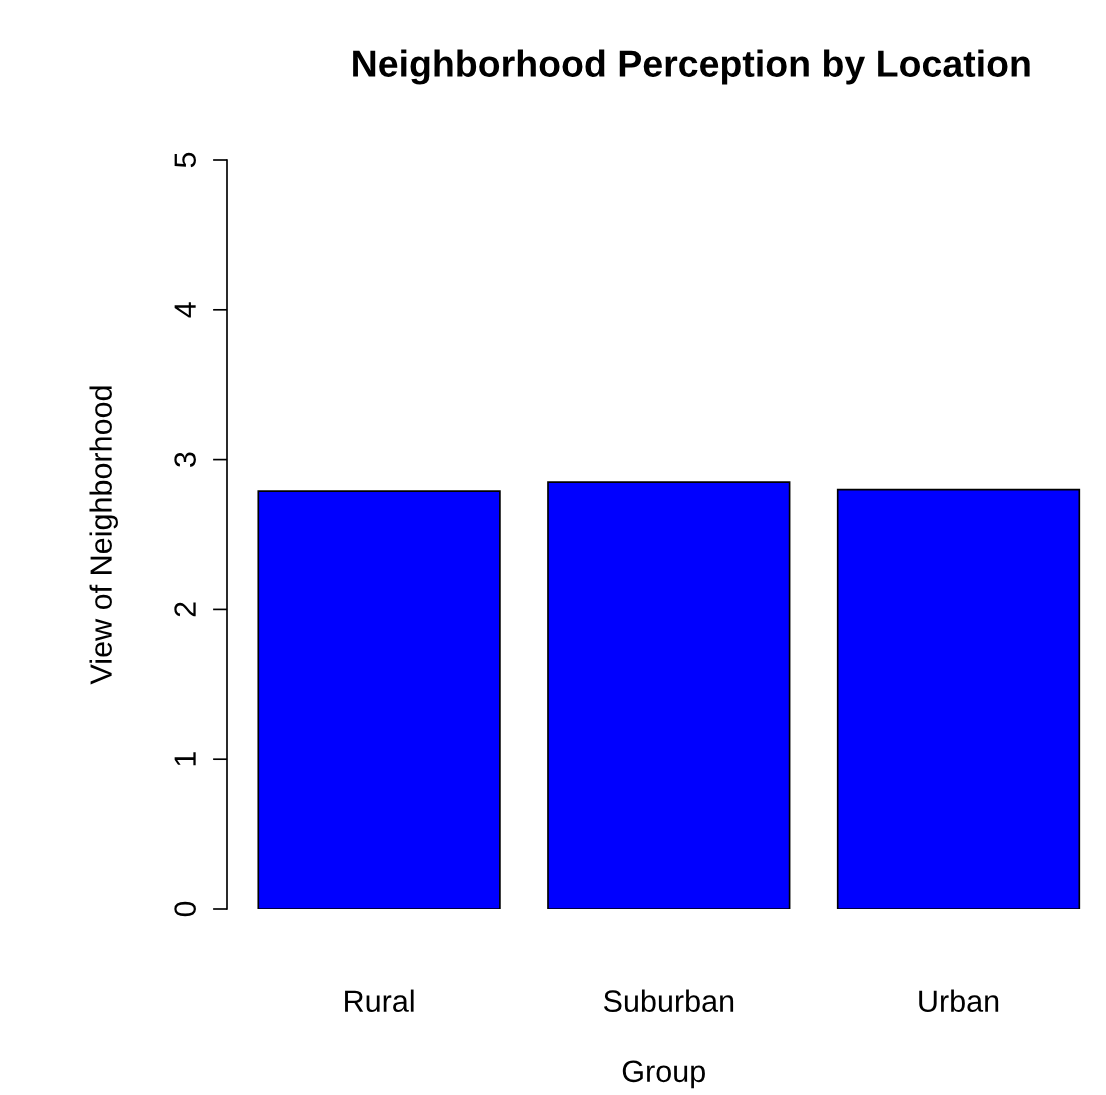 This screenshot has height=1095, width=1106. I want to click on y-tick-label: 5, so click(185, 160).